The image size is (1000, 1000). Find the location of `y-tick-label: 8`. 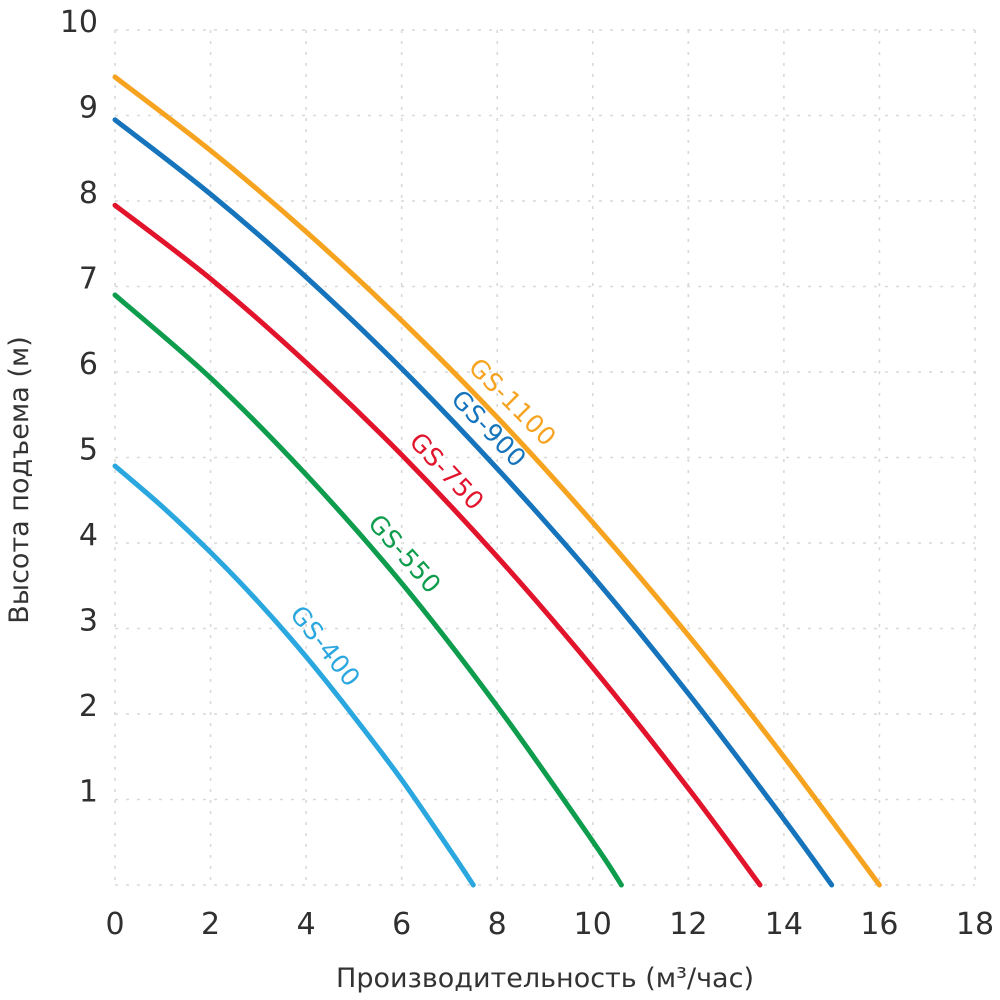

y-tick-label: 8 is located at coordinates (88, 193).